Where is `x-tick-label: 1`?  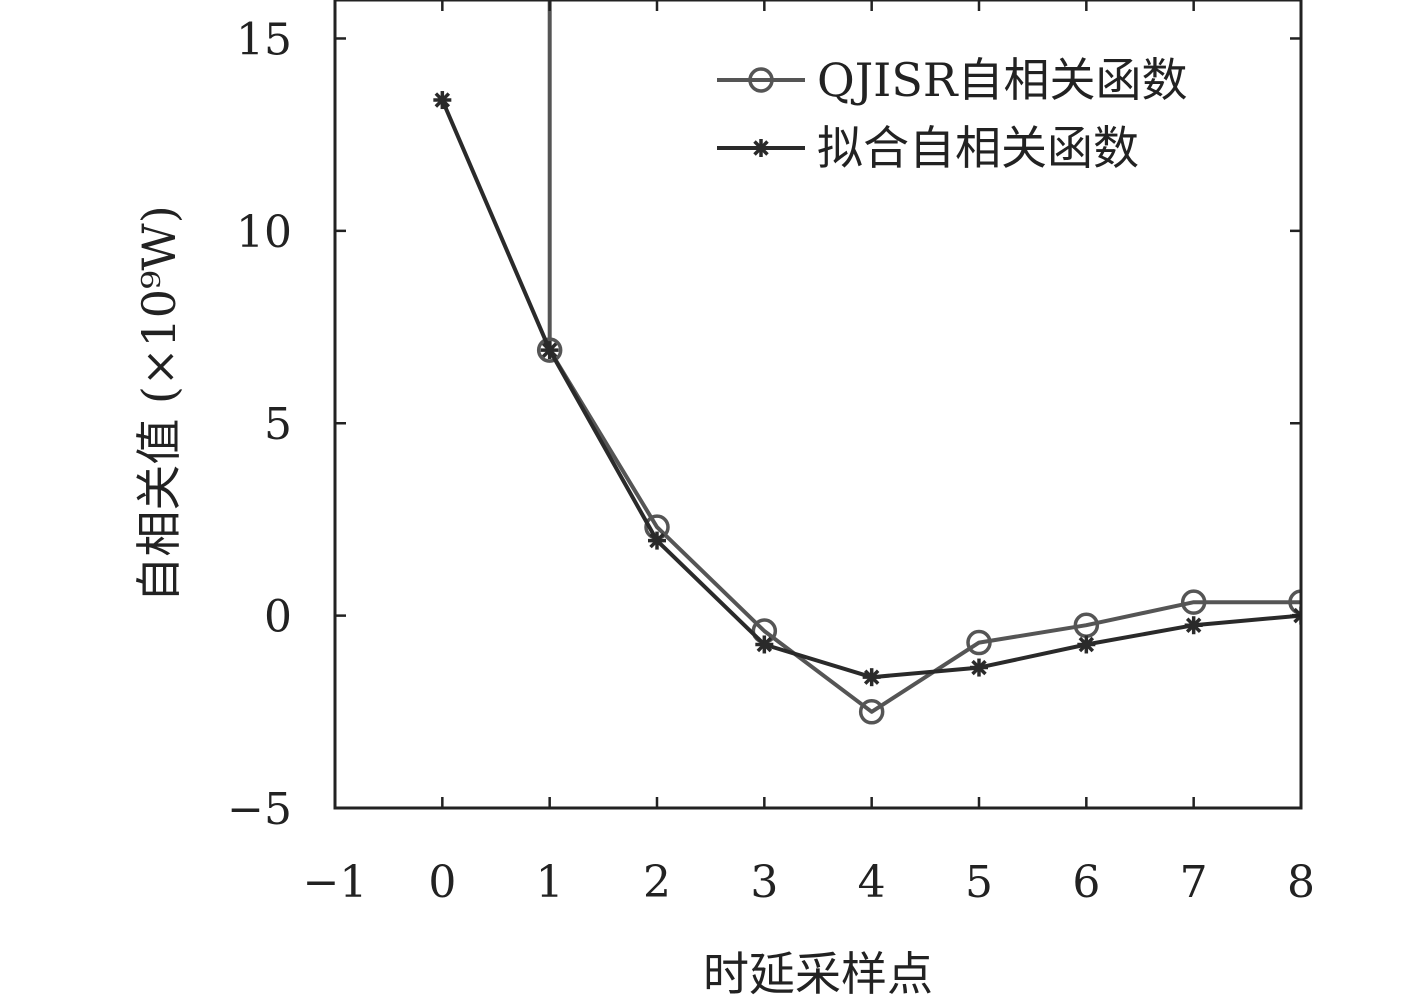 x-tick-label: 1 is located at coordinates (550, 882).